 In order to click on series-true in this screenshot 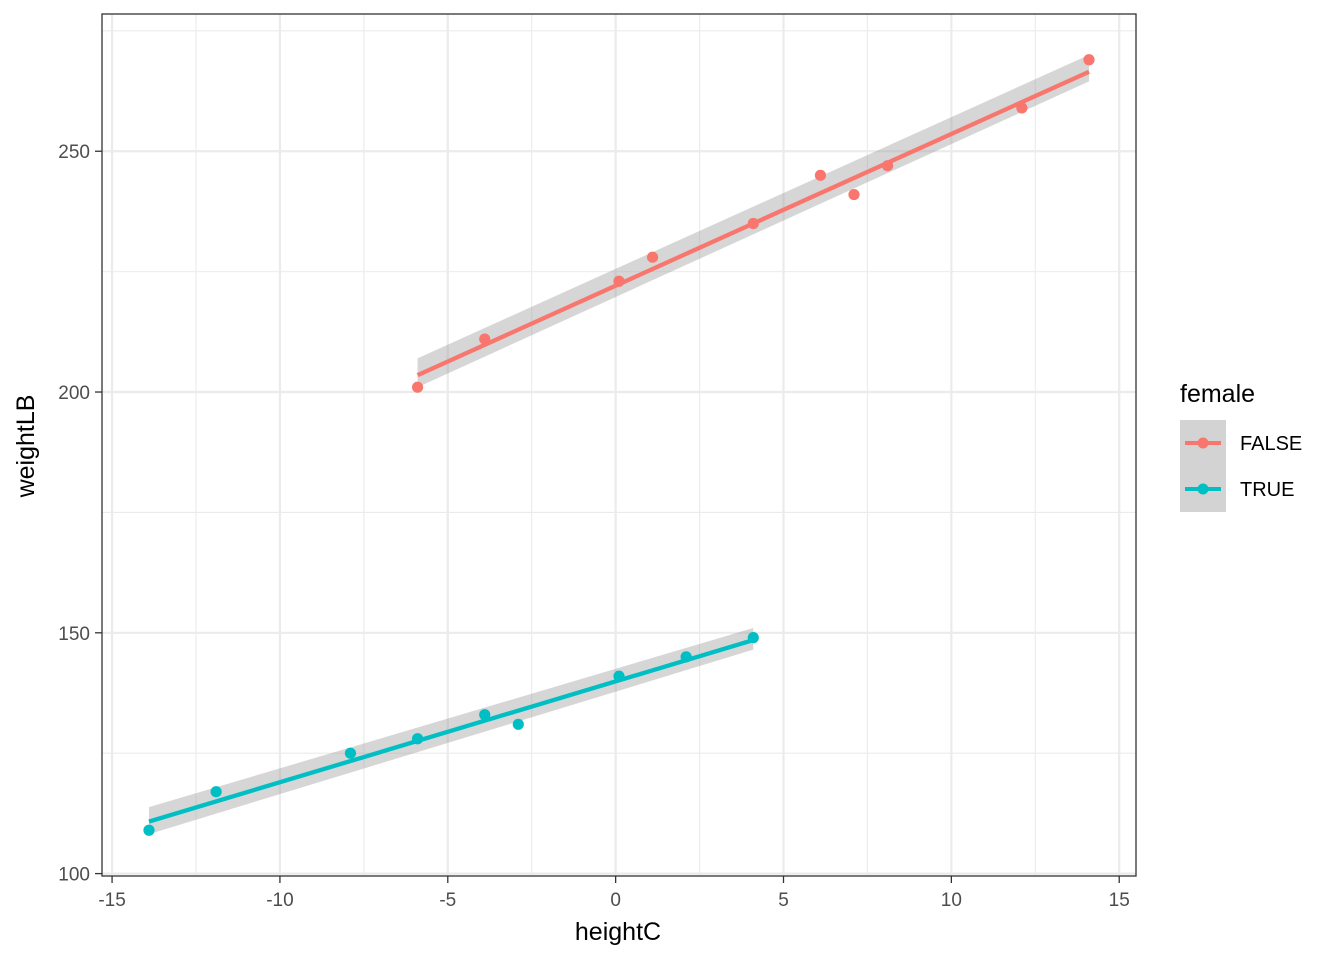, I will do `click(451, 731)`.